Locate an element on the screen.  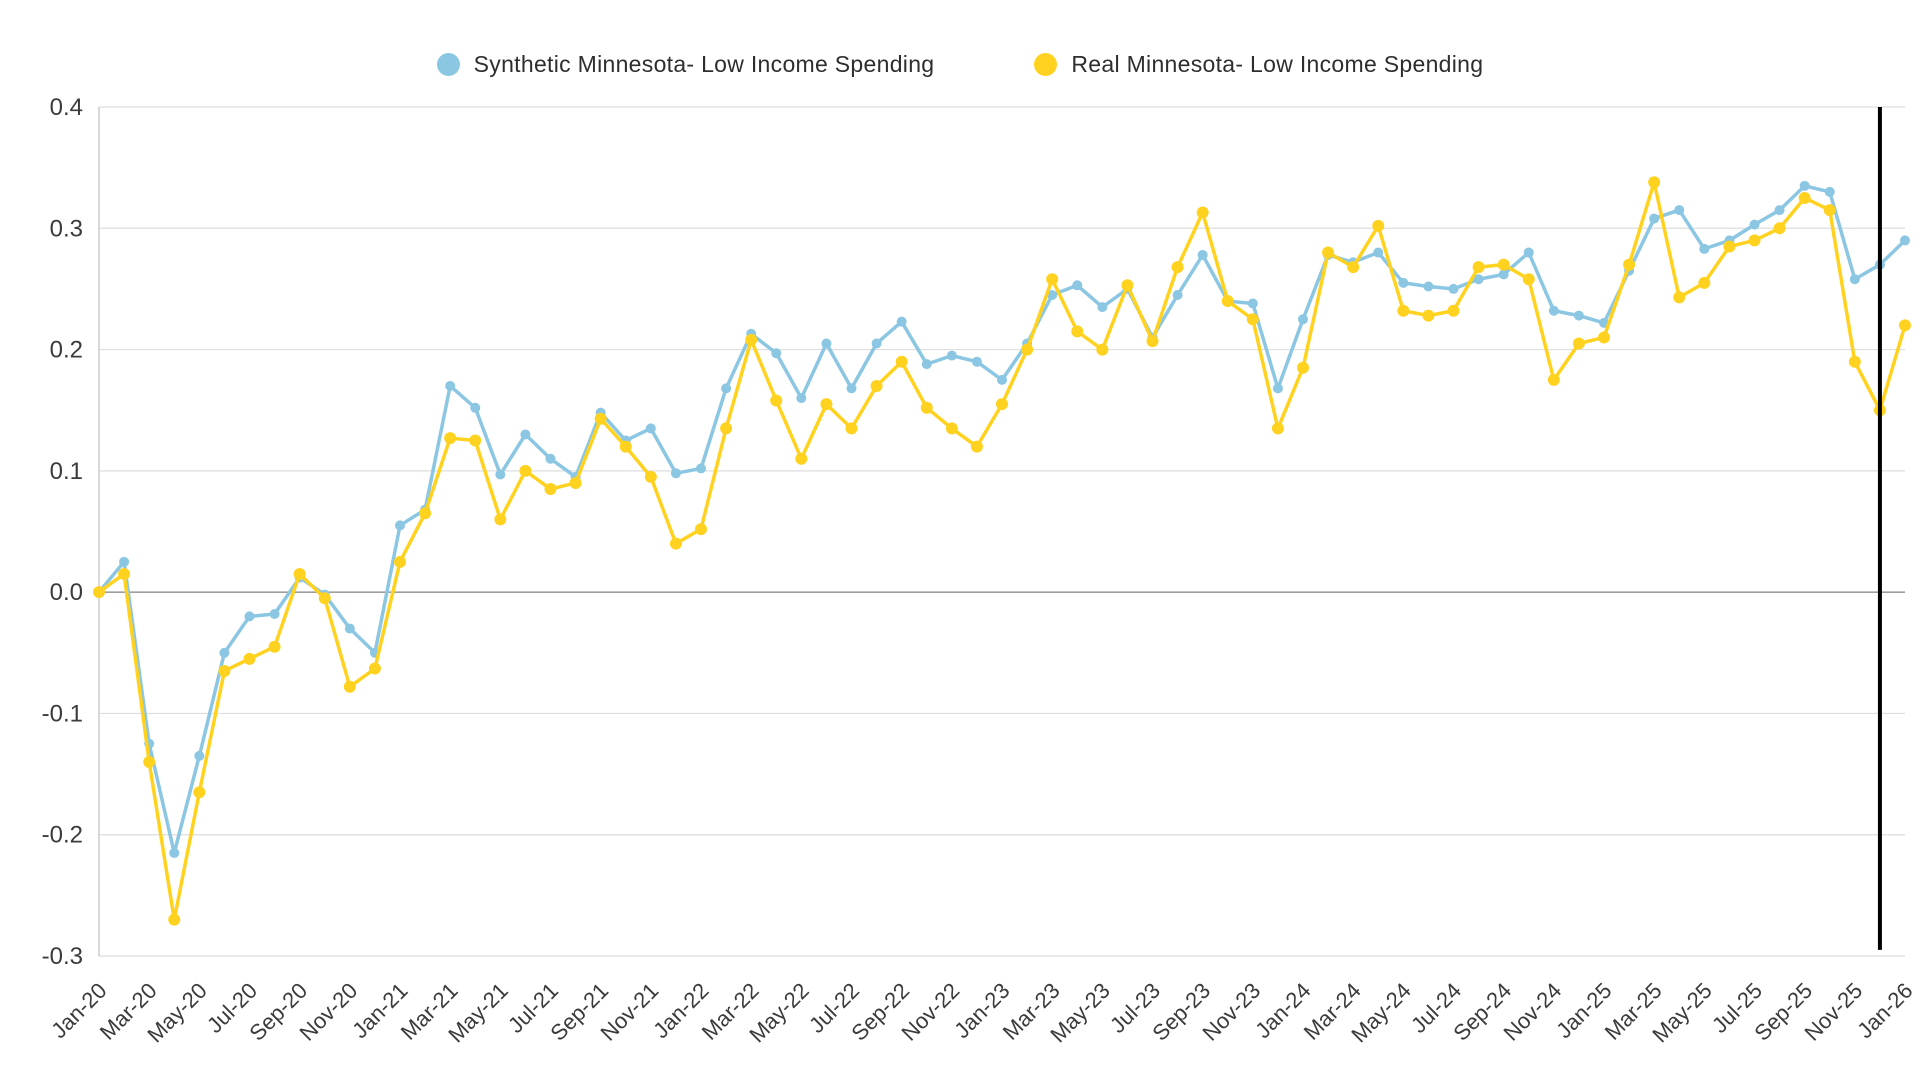
y-tick-label: 0.1 is located at coordinates (66, 471).